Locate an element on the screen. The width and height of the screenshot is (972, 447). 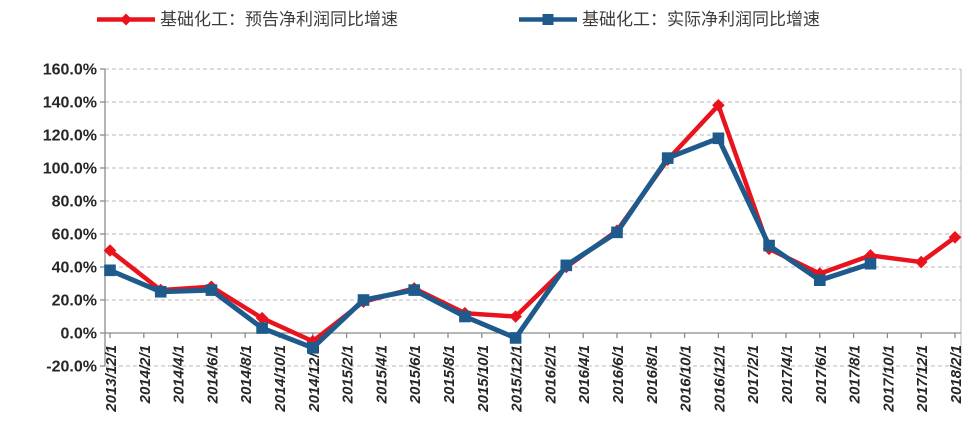
legend-diamond-icon is located at coordinates (126, 19).